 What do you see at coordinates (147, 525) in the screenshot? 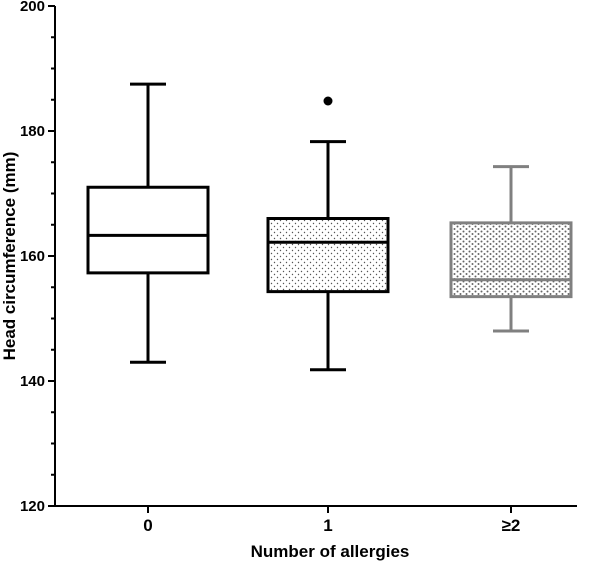
I see `x-tick-label: 0` at bounding box center [147, 525].